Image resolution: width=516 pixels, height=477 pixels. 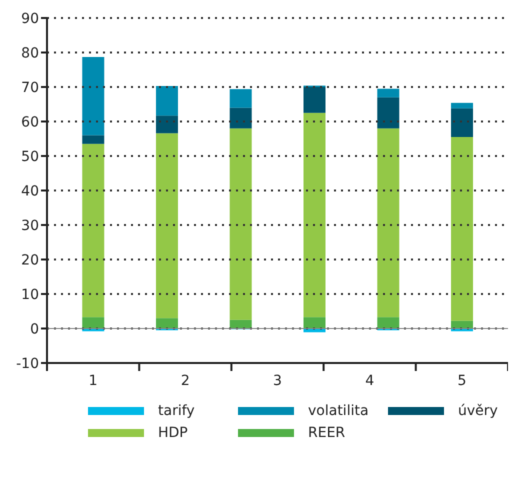 What do you see at coordinates (327, 433) in the screenshot?
I see `legend-label: REER` at bounding box center [327, 433].